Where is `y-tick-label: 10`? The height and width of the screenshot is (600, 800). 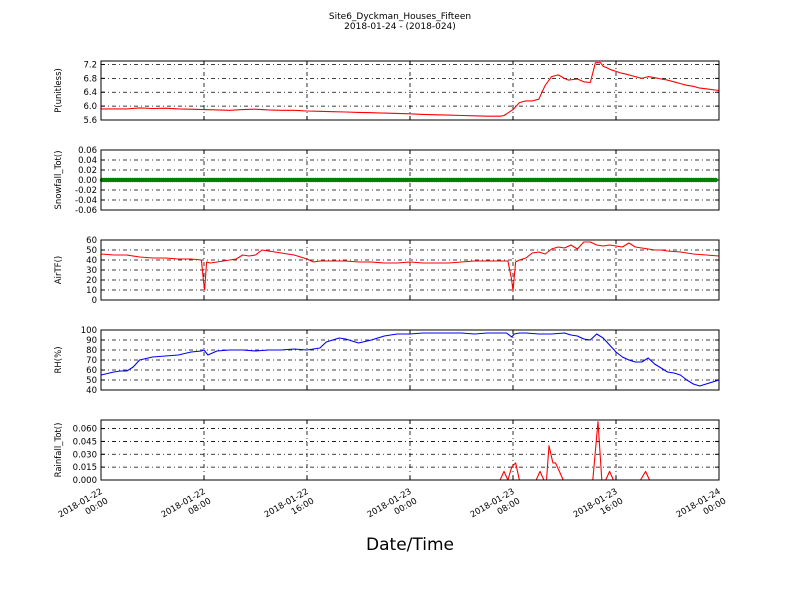
y-tick-label: 10 is located at coordinates (91, 291).